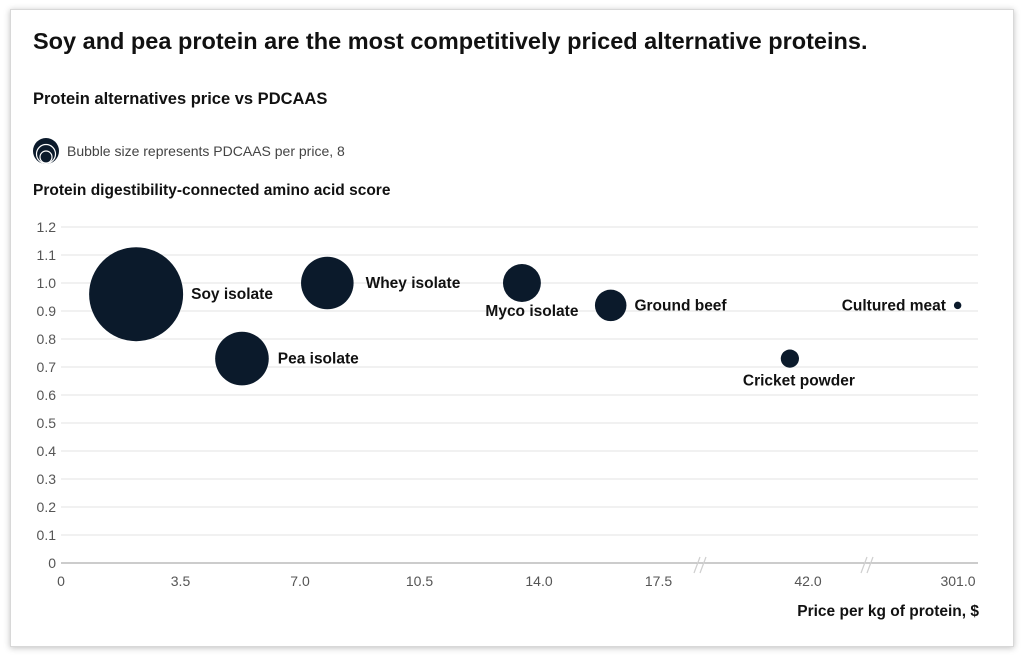 The image size is (1024, 655). Describe the element at coordinates (680, 305) in the screenshot. I see `bubble-label: Ground beef` at that location.